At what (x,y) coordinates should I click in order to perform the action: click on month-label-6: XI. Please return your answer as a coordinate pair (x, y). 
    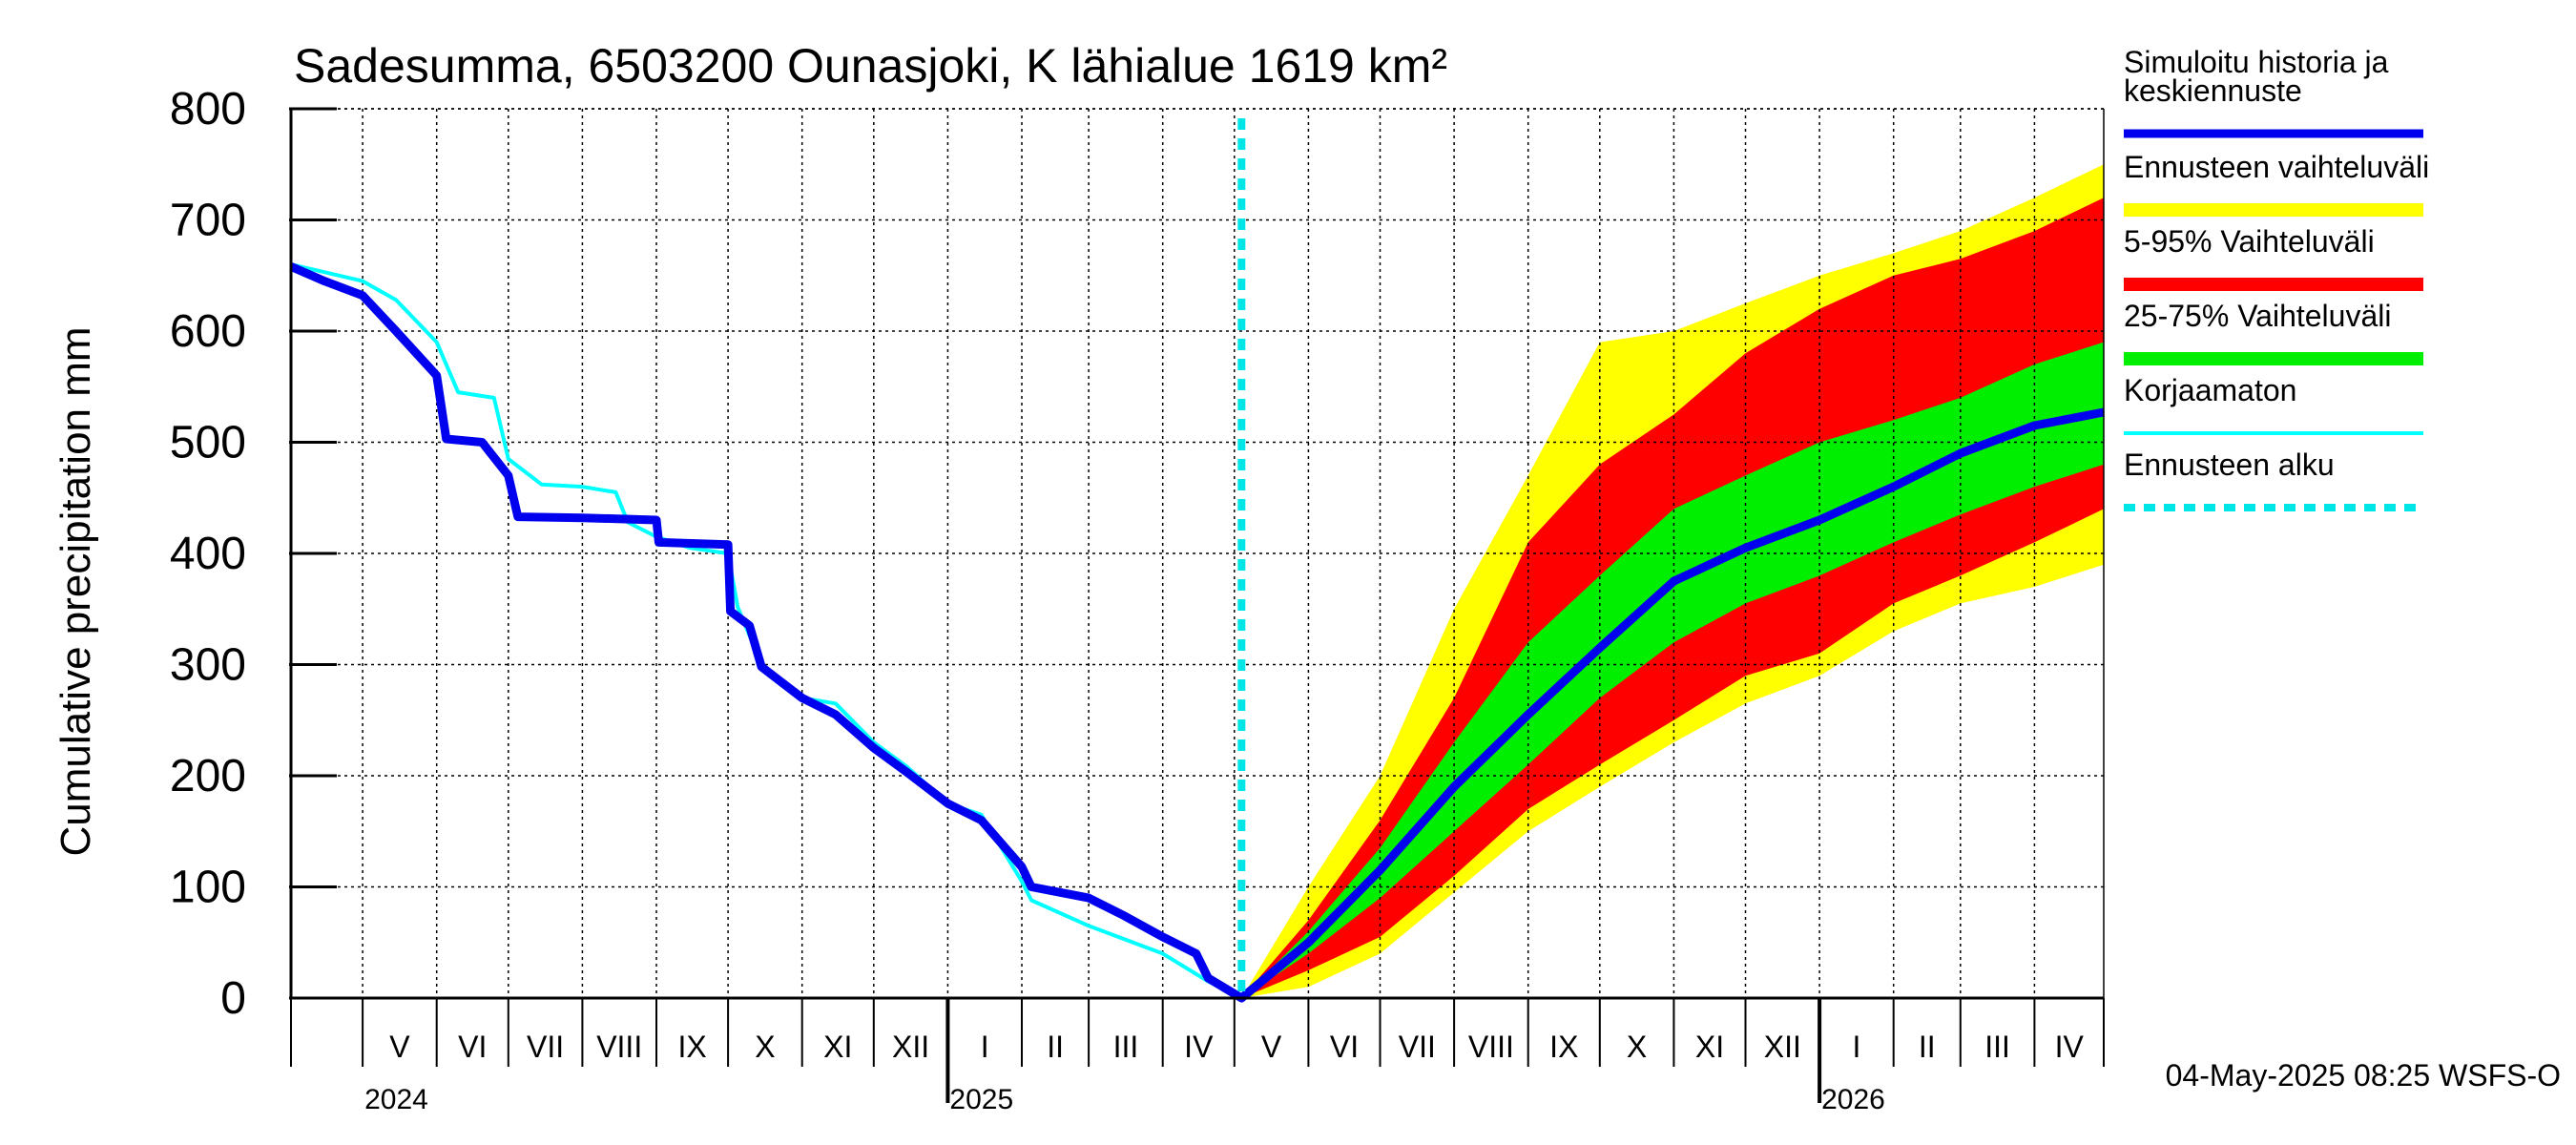
    Looking at the image, I should click on (837, 1047).